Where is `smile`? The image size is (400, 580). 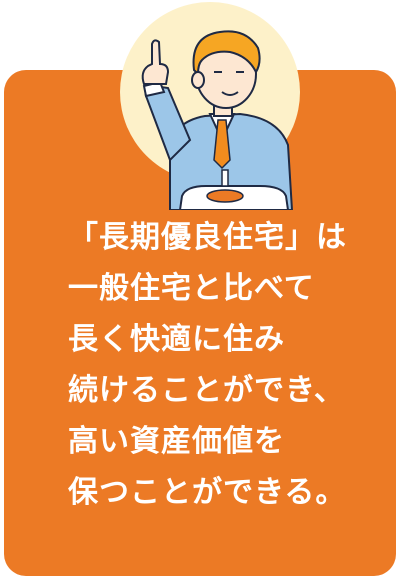 smile is located at coordinates (230, 93).